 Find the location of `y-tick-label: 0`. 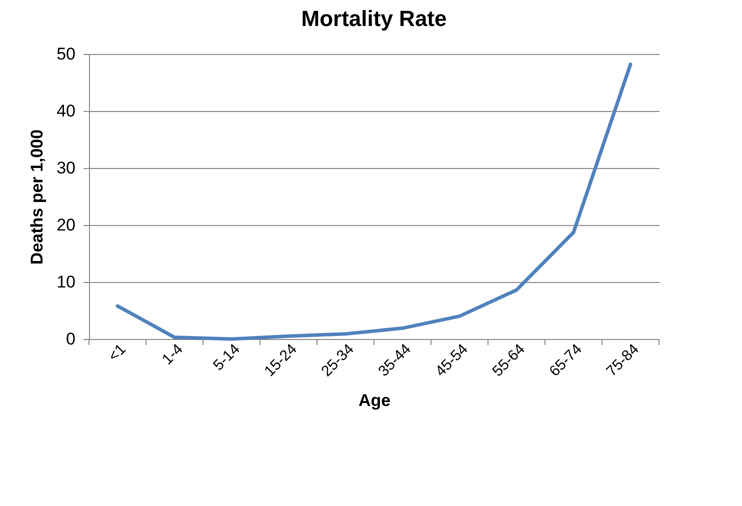

y-tick-label: 0 is located at coordinates (71, 339).